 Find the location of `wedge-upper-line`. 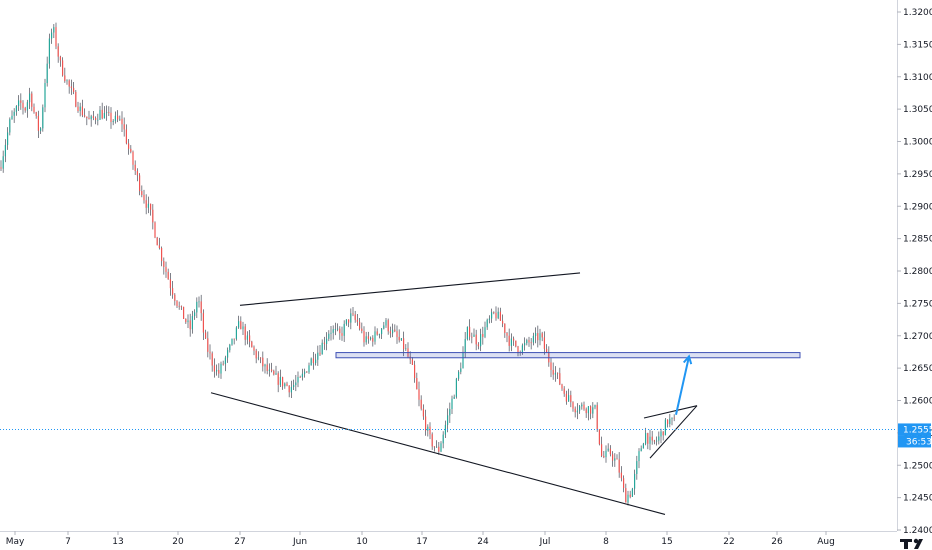

wedge-upper-line is located at coordinates (670, 412).